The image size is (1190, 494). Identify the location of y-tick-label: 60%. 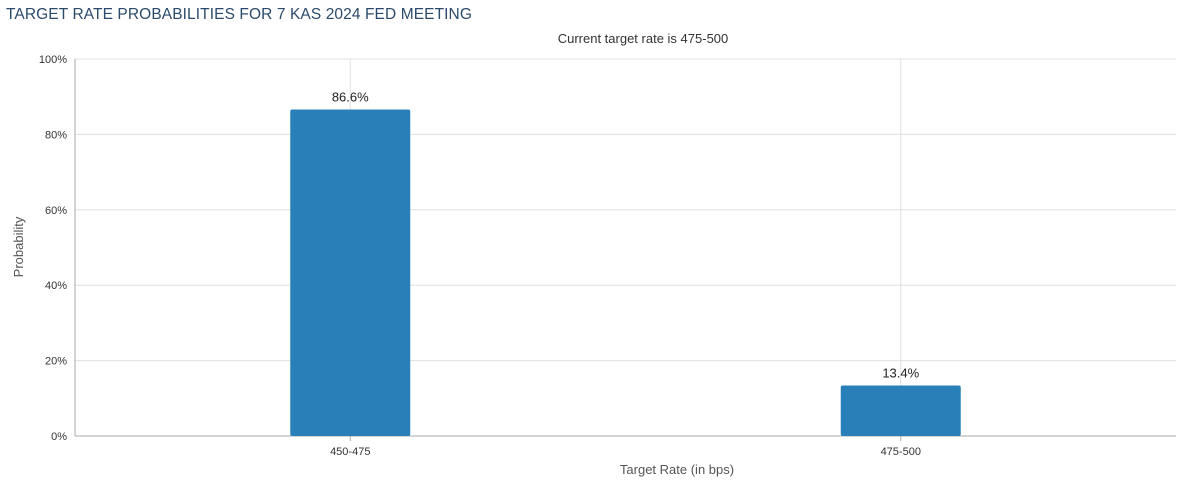
(56, 211).